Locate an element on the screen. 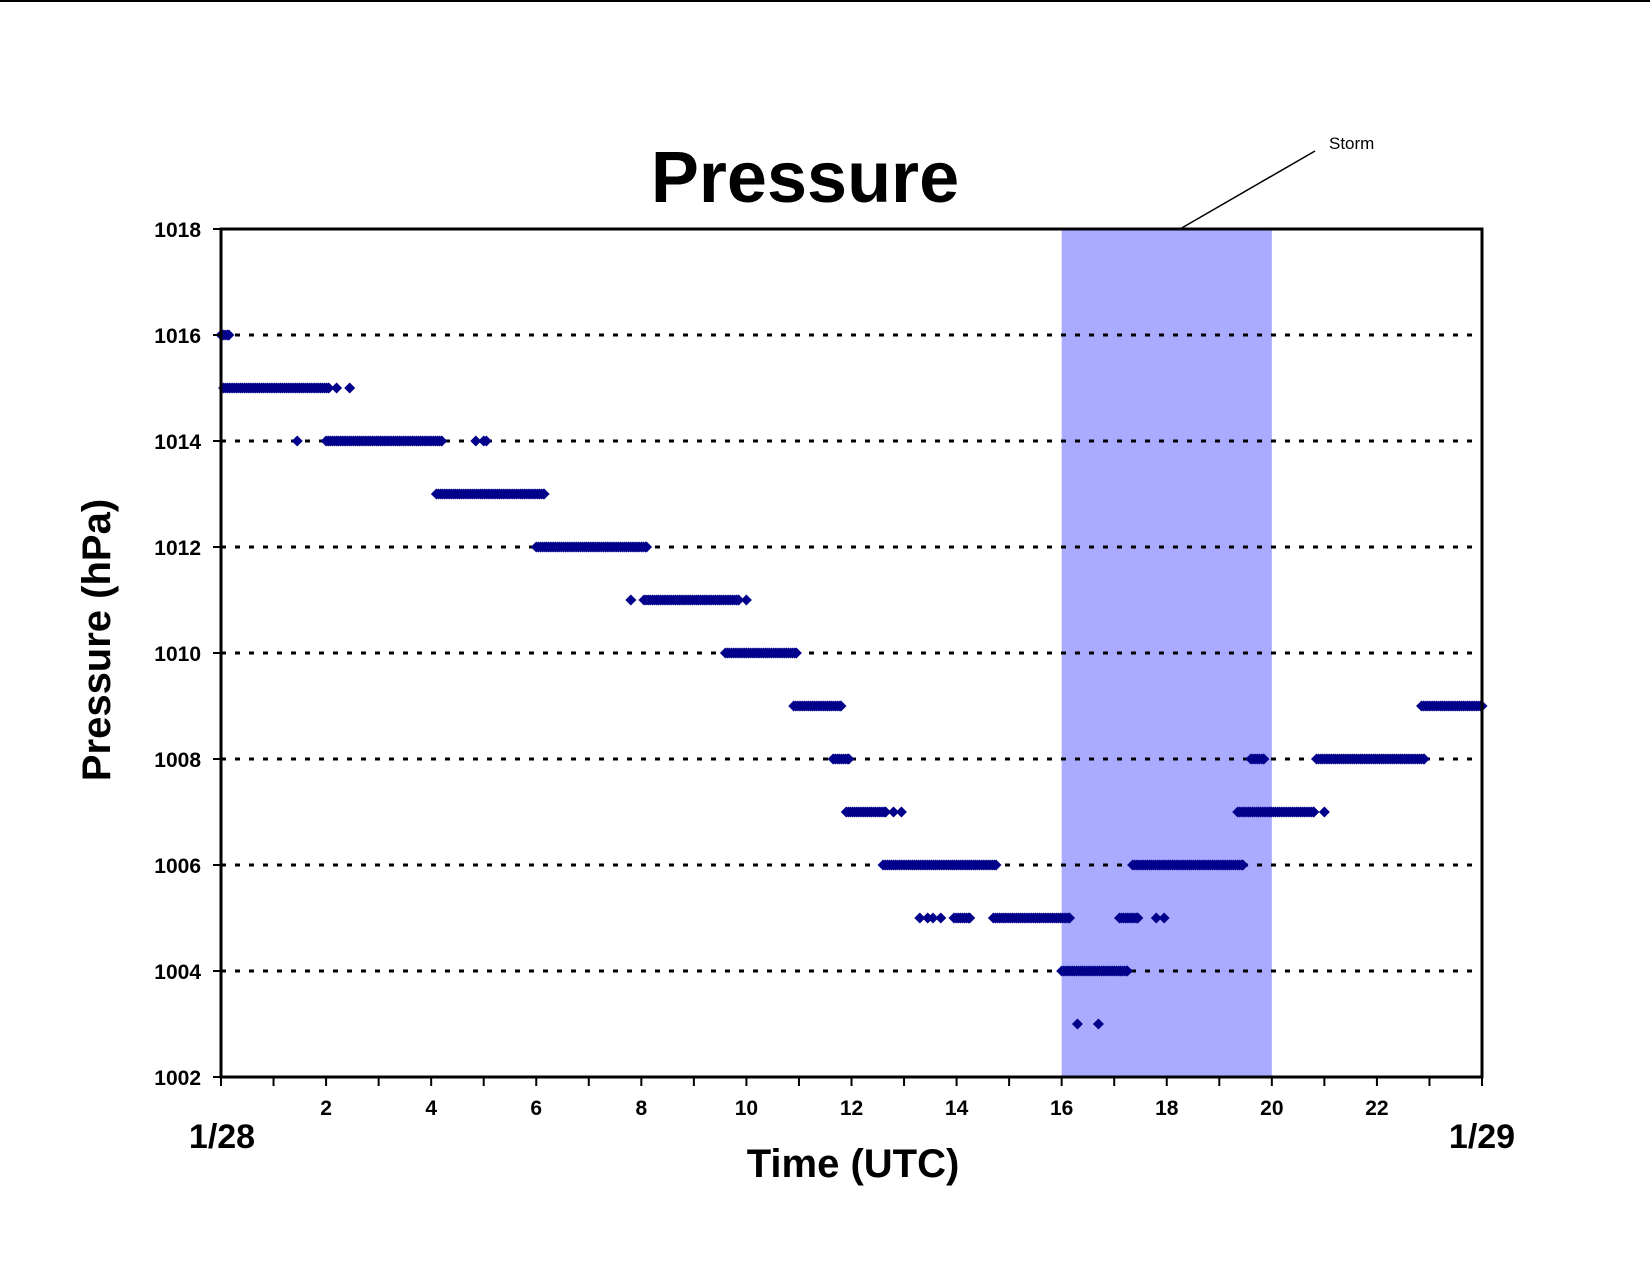  y-tick-label: 1010 is located at coordinates (177, 654).